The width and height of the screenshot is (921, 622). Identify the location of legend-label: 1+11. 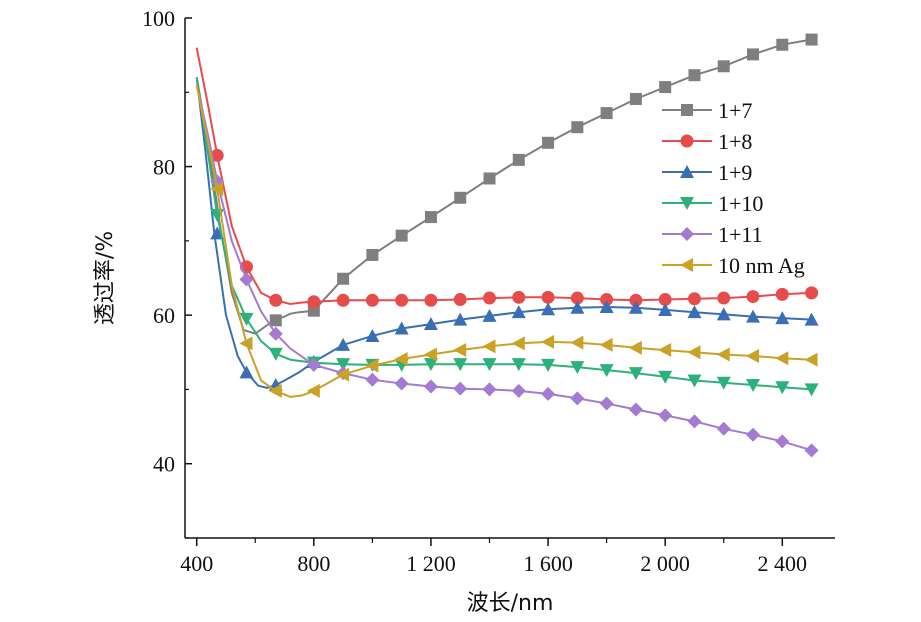
(740, 234).